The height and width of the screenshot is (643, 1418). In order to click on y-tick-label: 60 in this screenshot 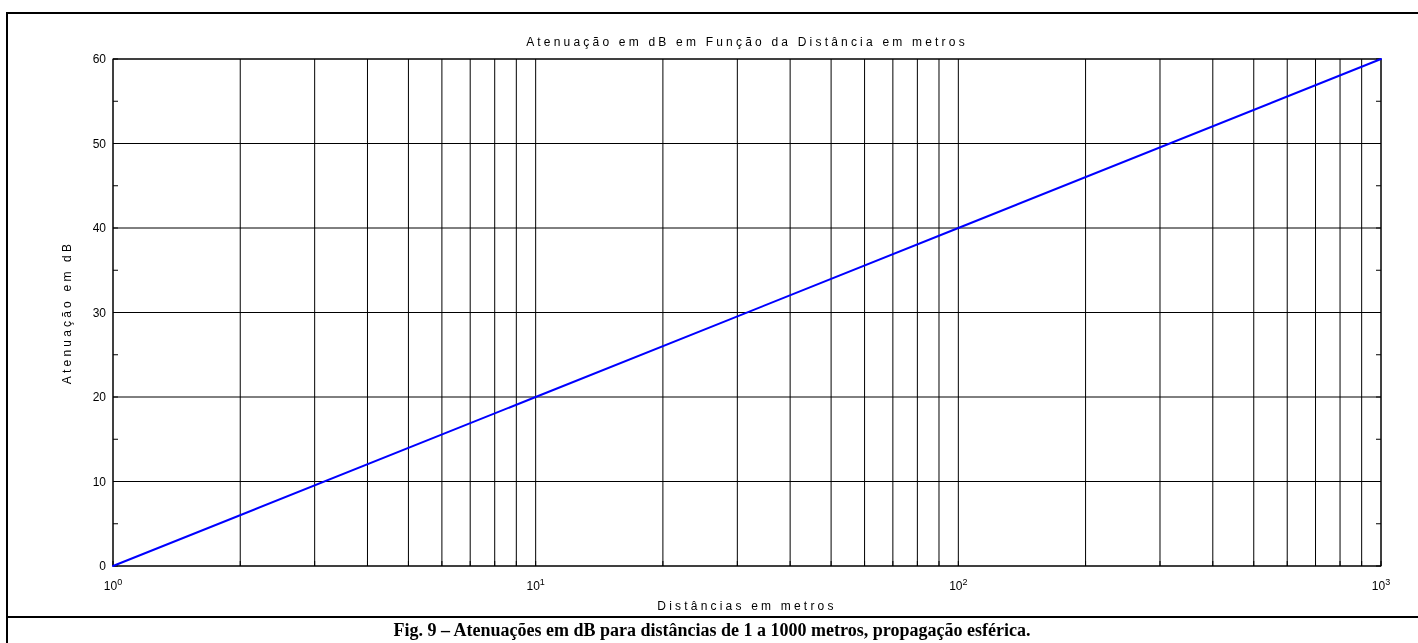, I will do `click(99, 59)`.